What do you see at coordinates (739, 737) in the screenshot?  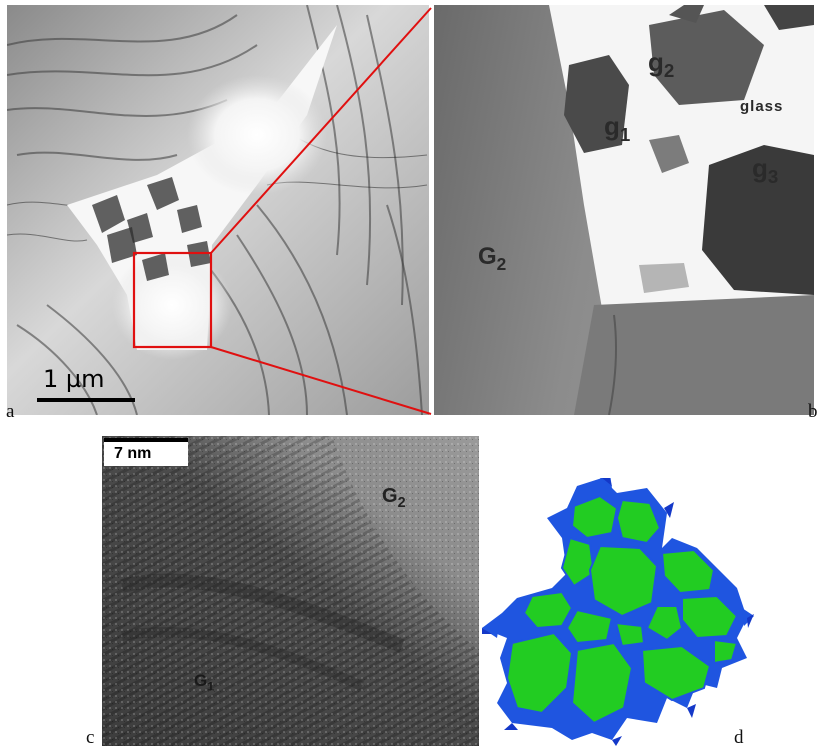 I see `panel-d-label: d` at bounding box center [739, 737].